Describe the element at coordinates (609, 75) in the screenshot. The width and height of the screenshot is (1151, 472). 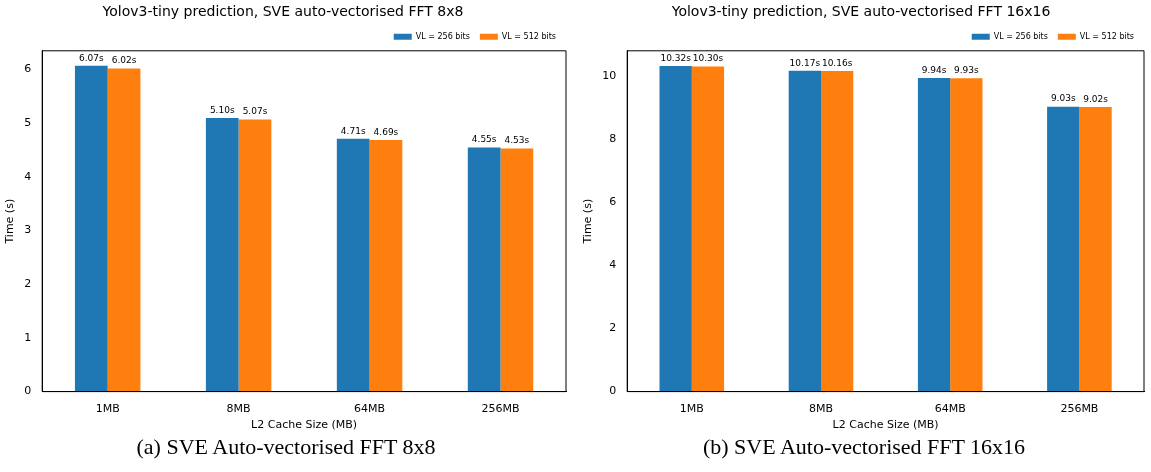
I see `y-tick-label: 10` at that location.